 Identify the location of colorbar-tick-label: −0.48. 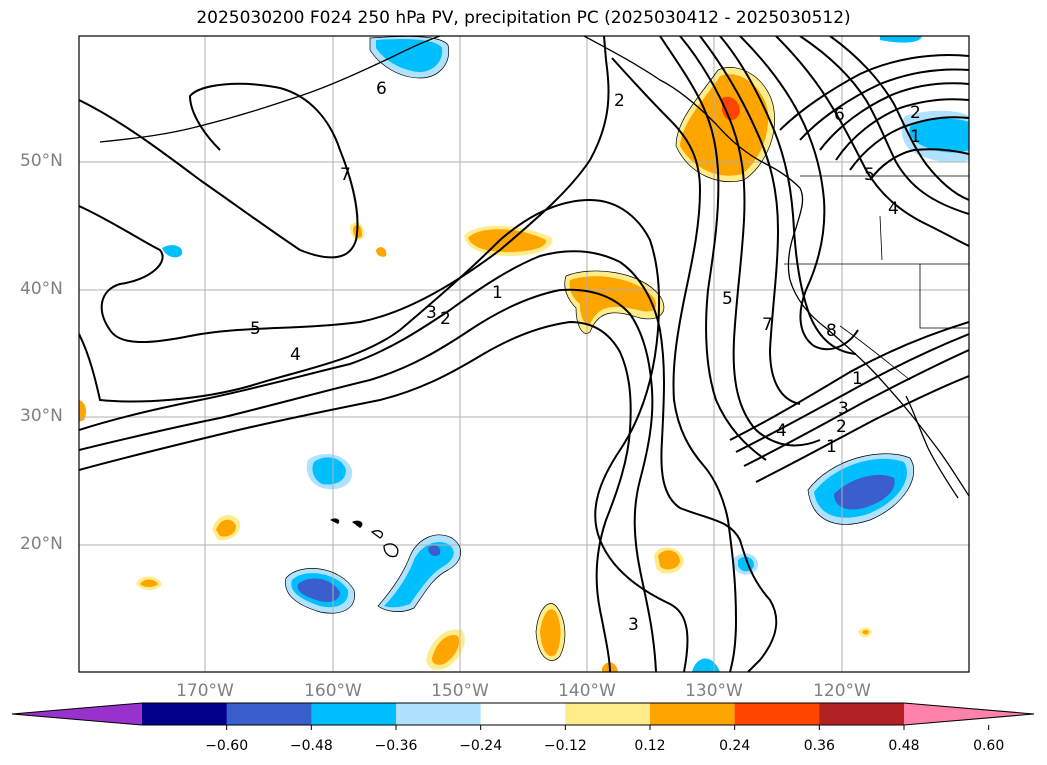
(311, 746).